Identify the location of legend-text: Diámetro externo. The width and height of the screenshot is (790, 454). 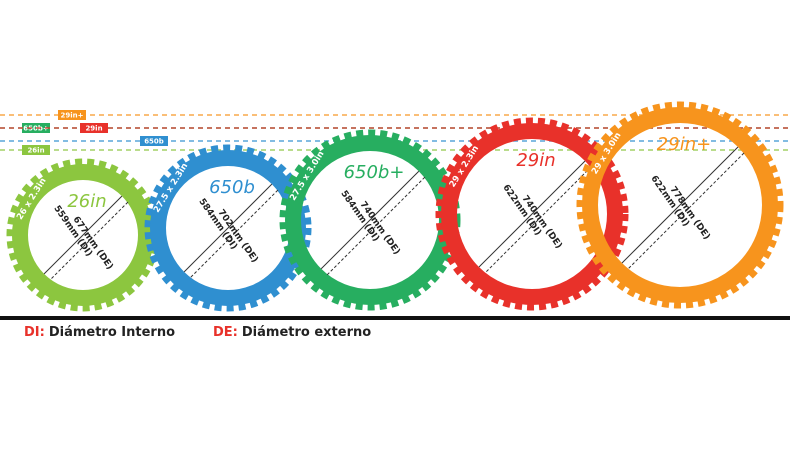
(306, 332).